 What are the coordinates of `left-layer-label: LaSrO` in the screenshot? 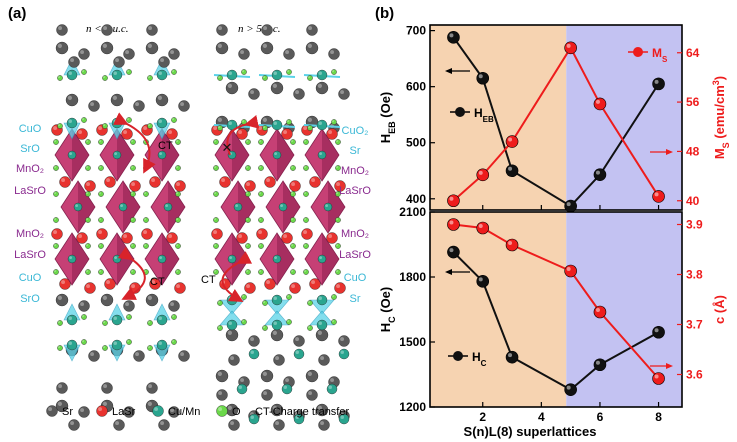 It's located at (30, 255).